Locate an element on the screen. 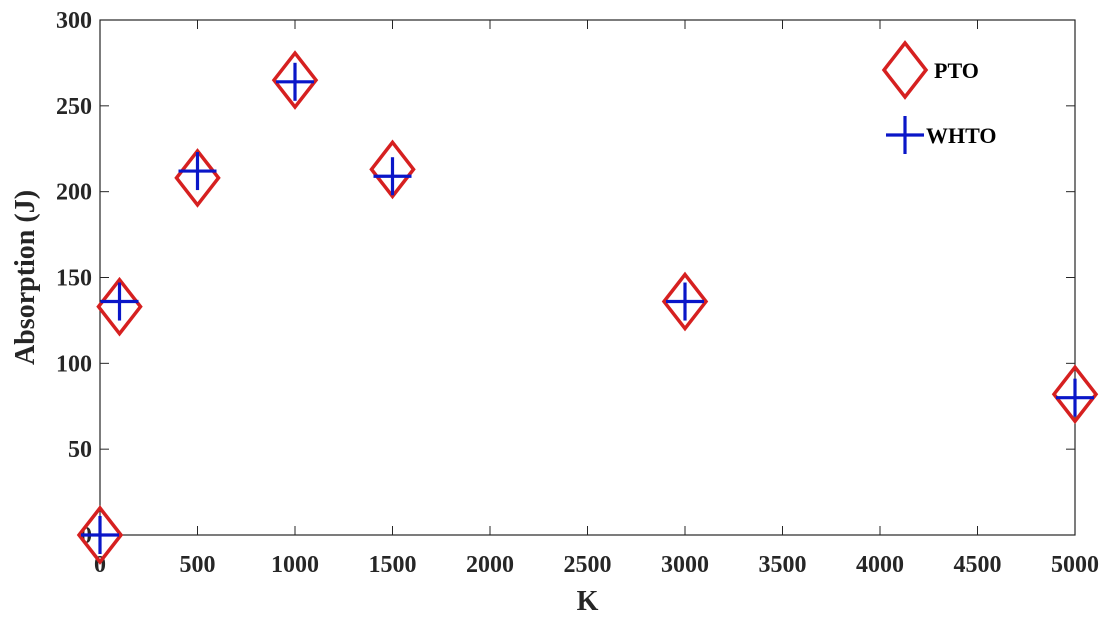  legend: PTO WHTO is located at coordinates (939, 97).